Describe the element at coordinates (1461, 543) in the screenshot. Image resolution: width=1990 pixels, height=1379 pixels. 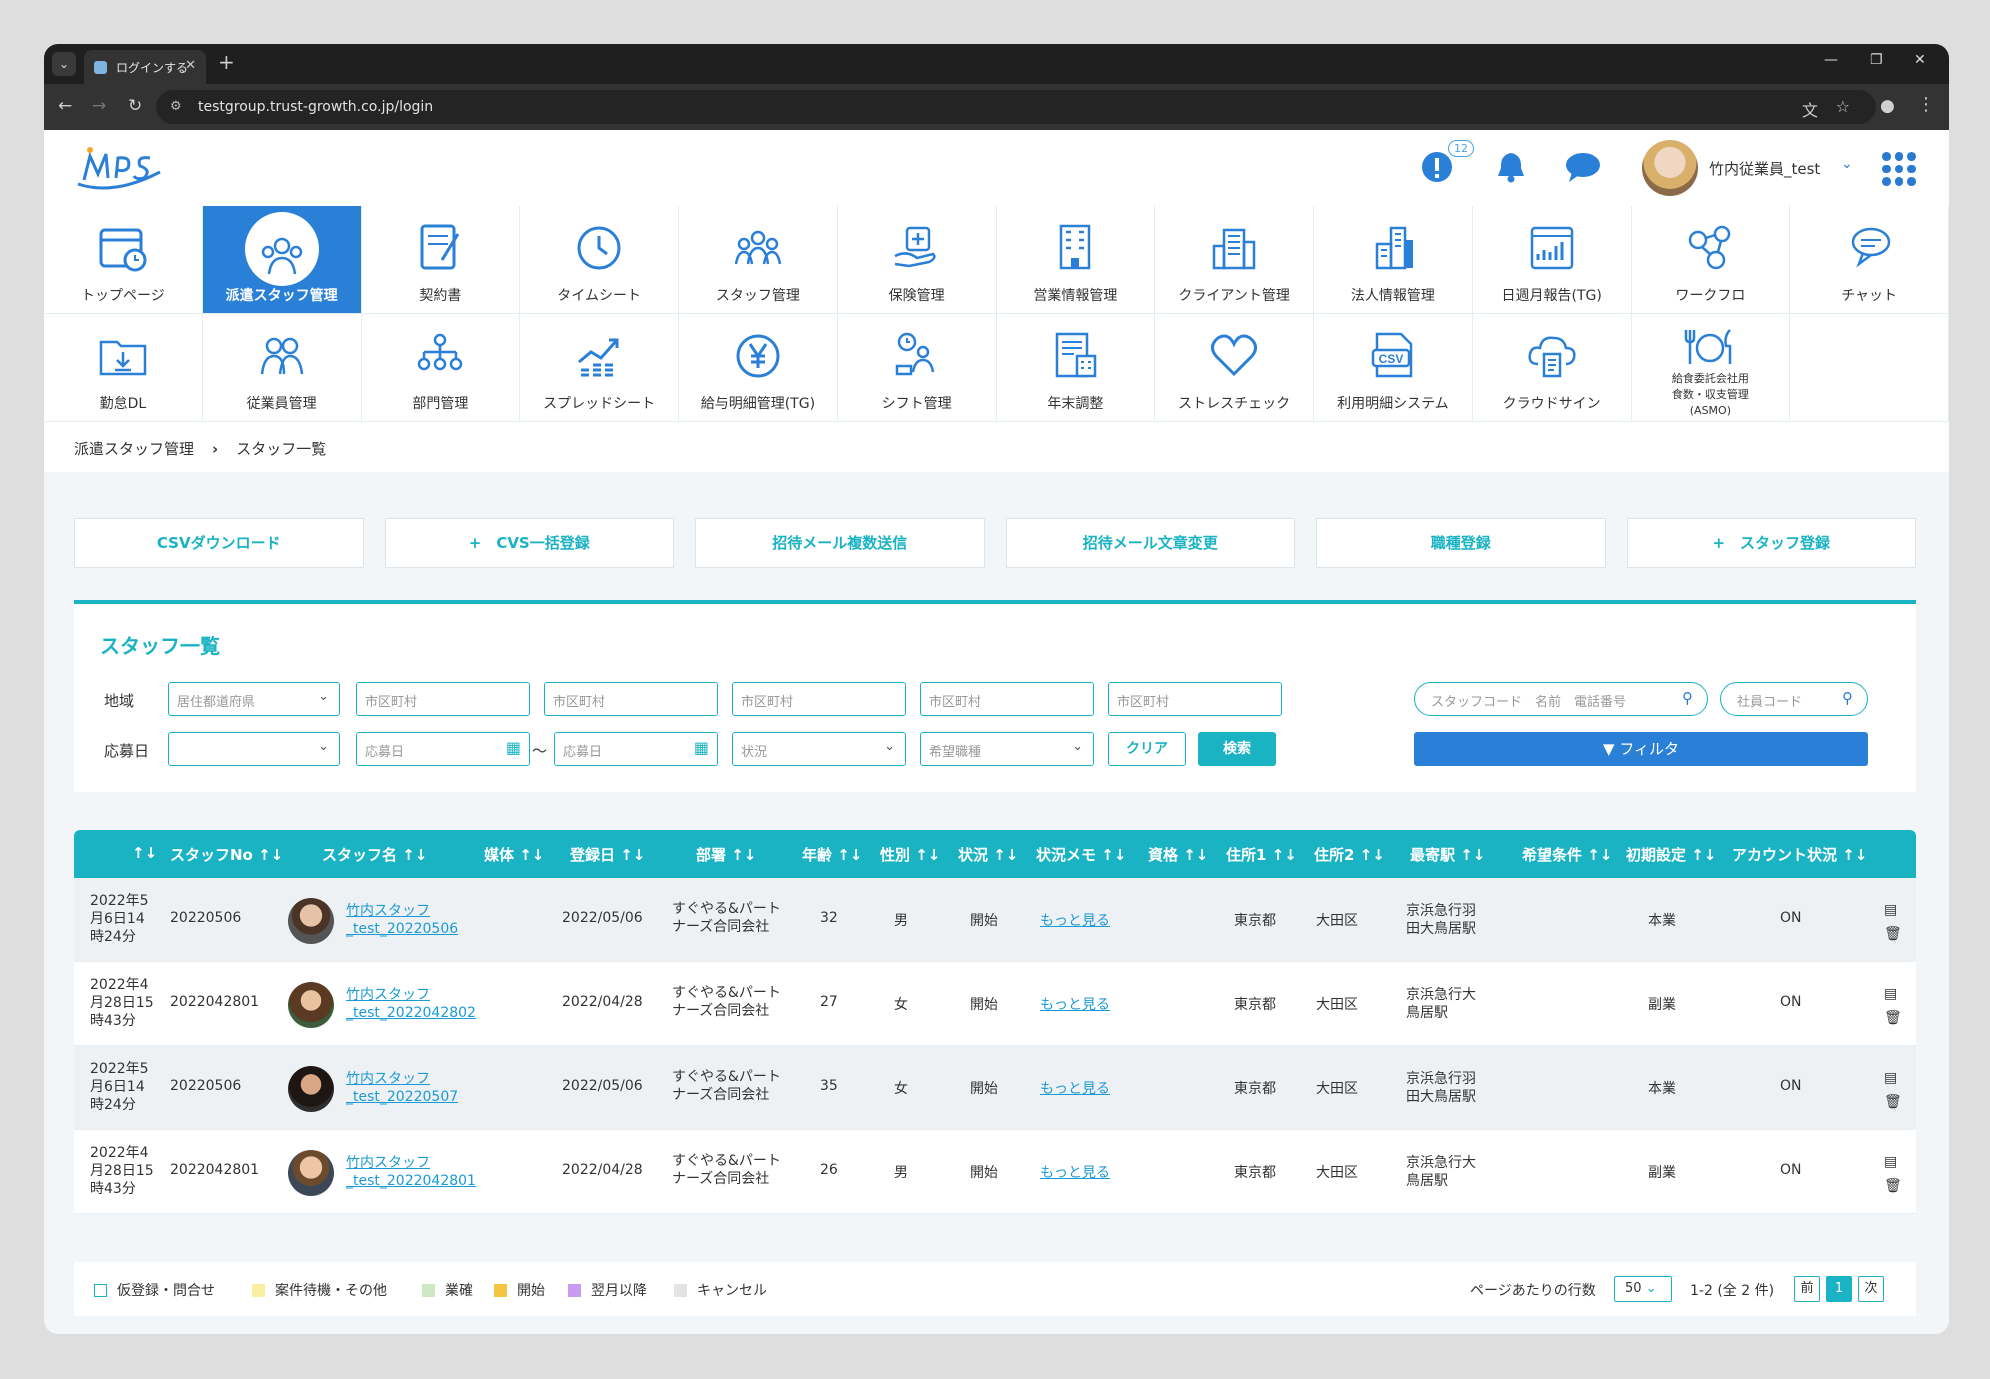
I see `register-job-type-button: 職種登録` at that location.